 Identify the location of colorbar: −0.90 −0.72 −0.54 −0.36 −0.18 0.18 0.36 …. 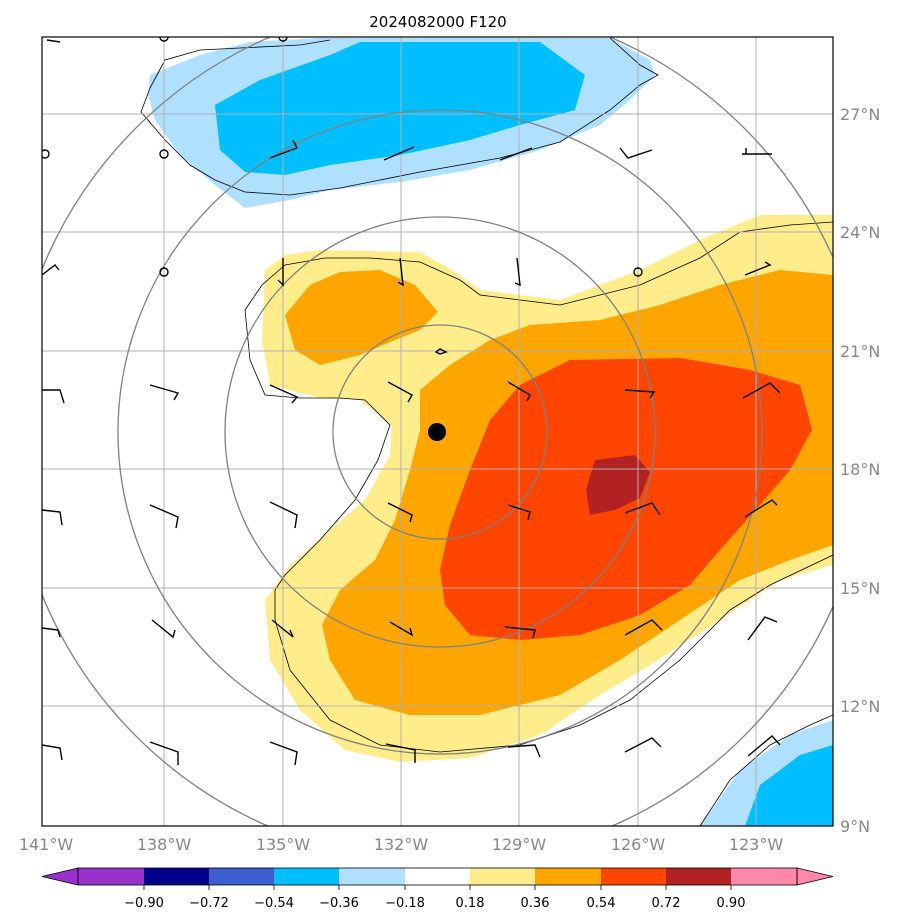
(437, 889).